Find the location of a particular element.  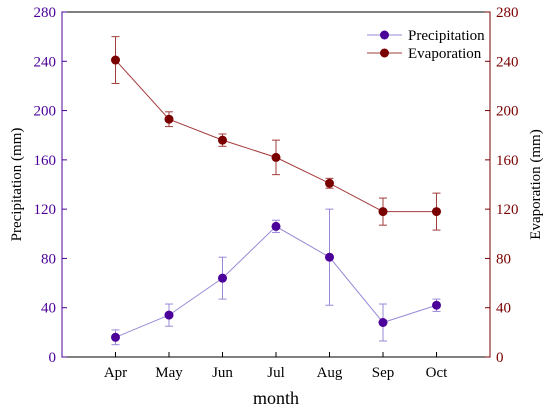

legend-item-evaporation: Evaporation is located at coordinates (424, 54).